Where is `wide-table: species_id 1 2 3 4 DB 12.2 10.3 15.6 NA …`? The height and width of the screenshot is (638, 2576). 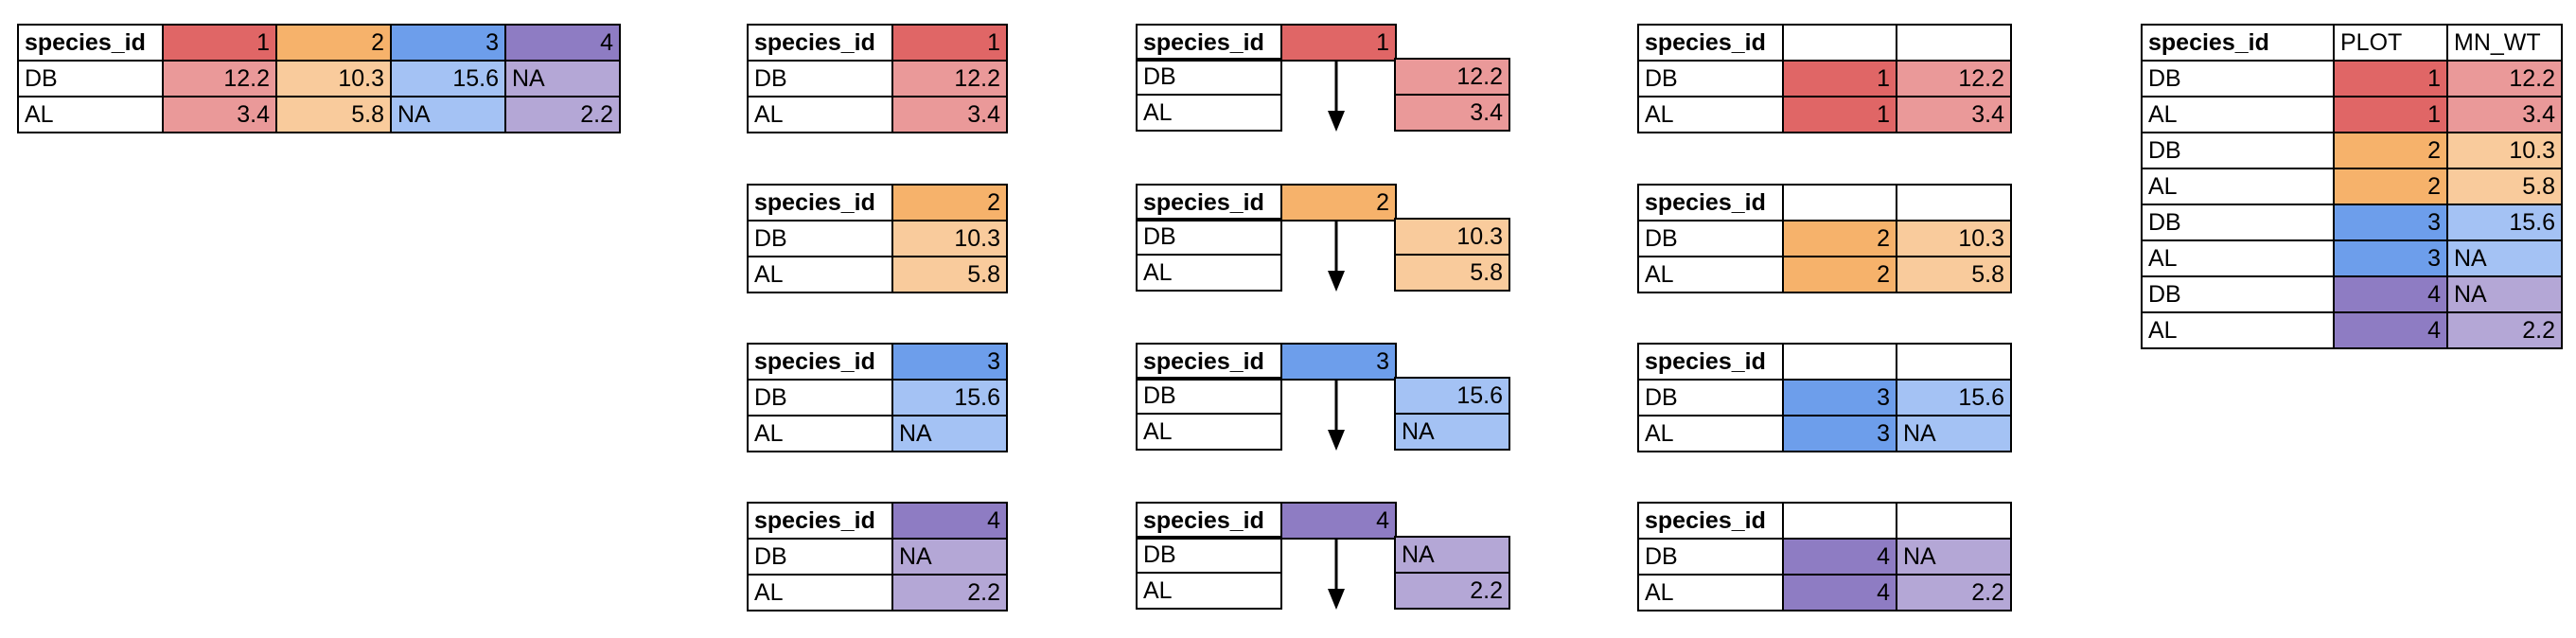 wide-table: species_id 1 2 3 4 DB 12.2 10.3 15.6 NA … is located at coordinates (319, 78).